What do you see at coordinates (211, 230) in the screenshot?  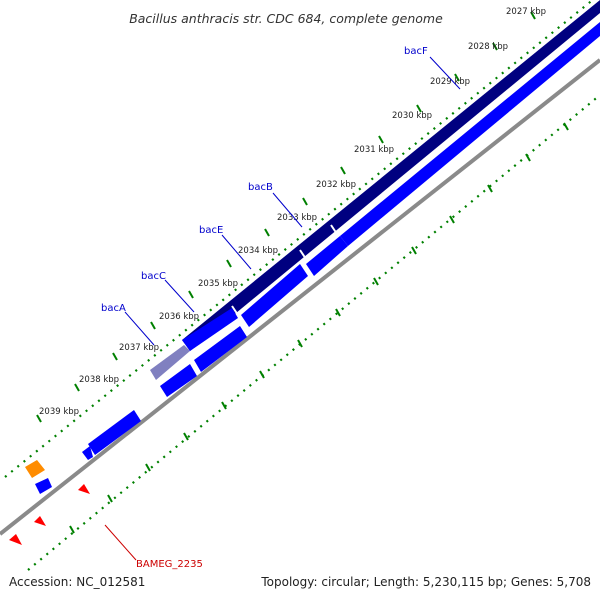 I see `gene-label-bacE: bacE` at bounding box center [211, 230].